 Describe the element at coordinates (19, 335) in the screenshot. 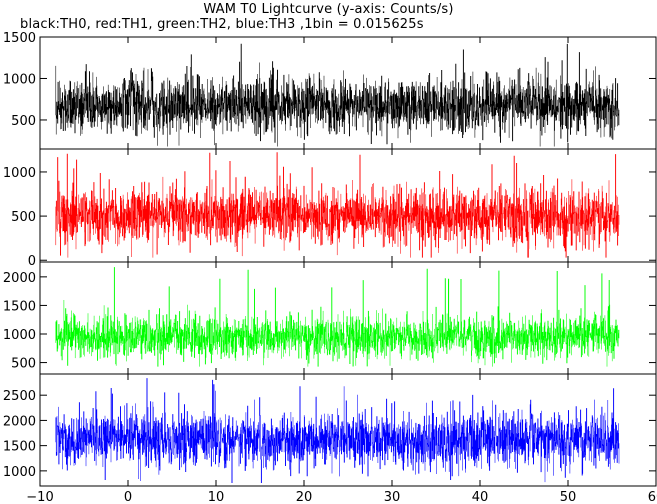

I see `y-tick-label-TH2-1000: 1000` at that location.